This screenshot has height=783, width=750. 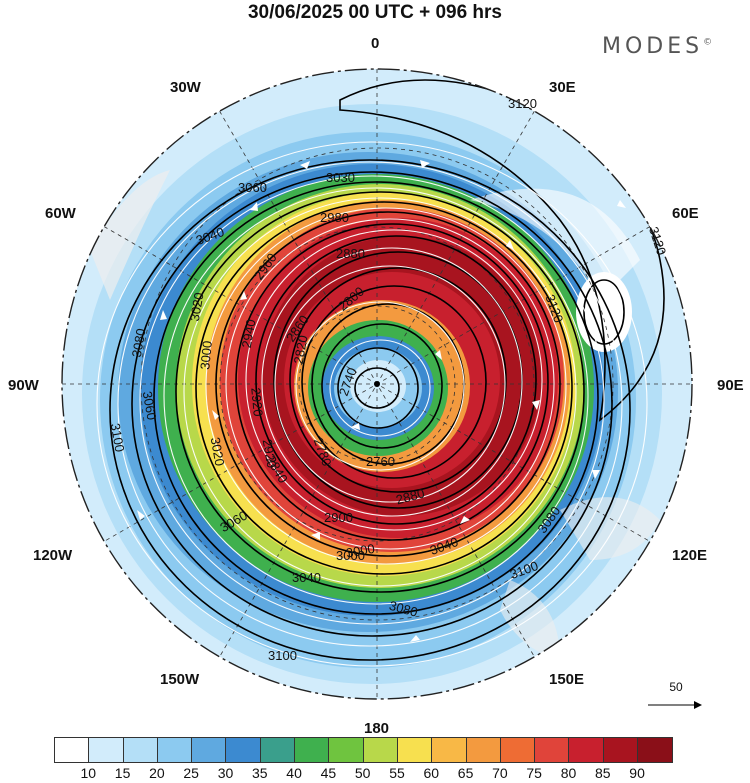 I want to click on vector-reference-value: 50, so click(x=676, y=687).